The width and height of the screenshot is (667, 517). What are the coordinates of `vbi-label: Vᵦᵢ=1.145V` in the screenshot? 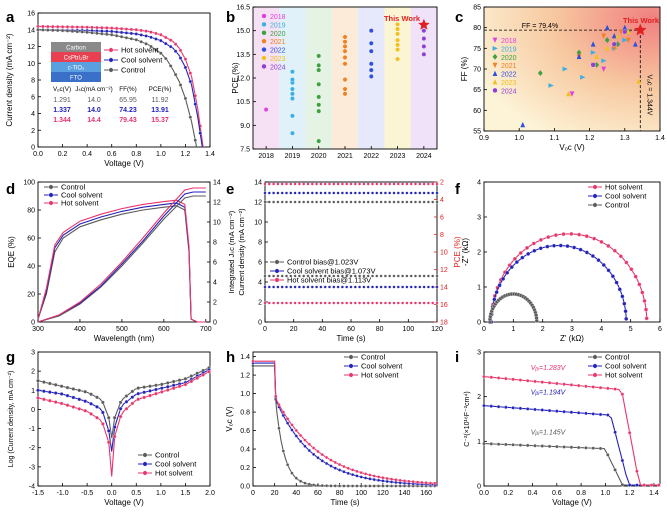 It's located at (549, 433).